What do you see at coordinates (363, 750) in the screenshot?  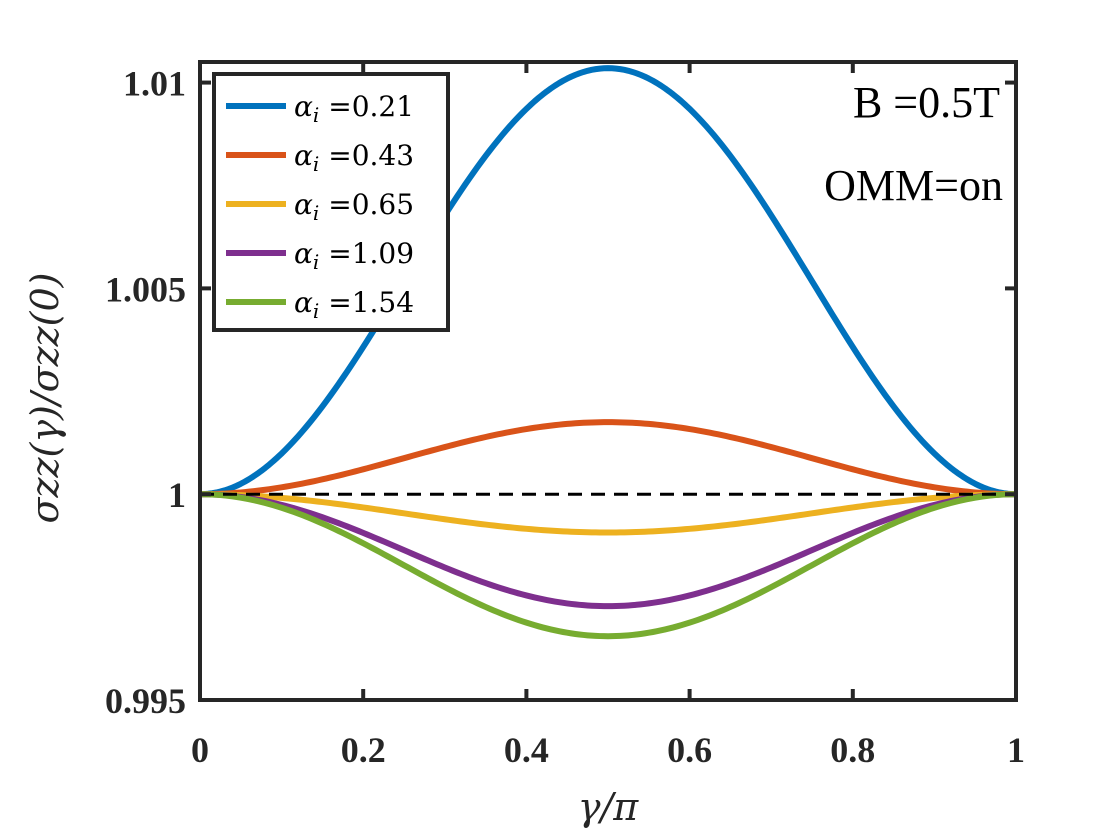 I see `x-tick-label: 0.2` at bounding box center [363, 750].